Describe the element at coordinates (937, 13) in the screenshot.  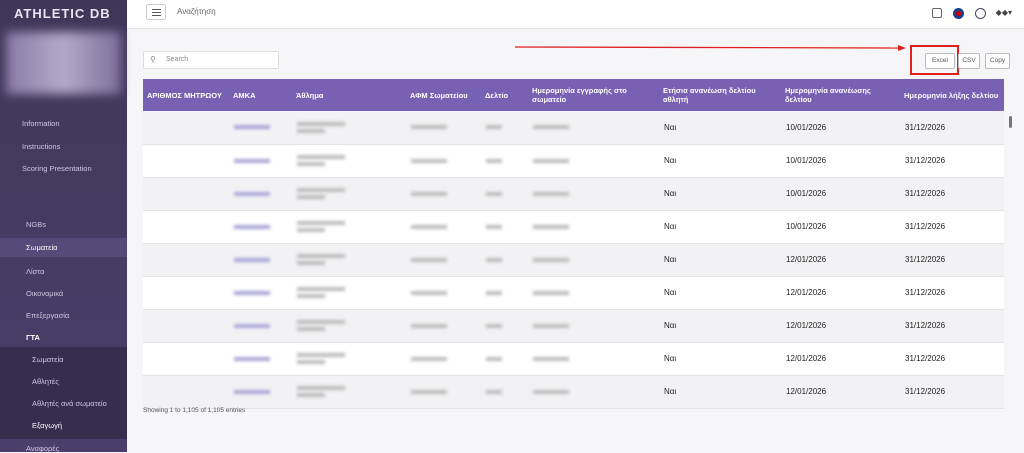
I see `box-icon` at that location.